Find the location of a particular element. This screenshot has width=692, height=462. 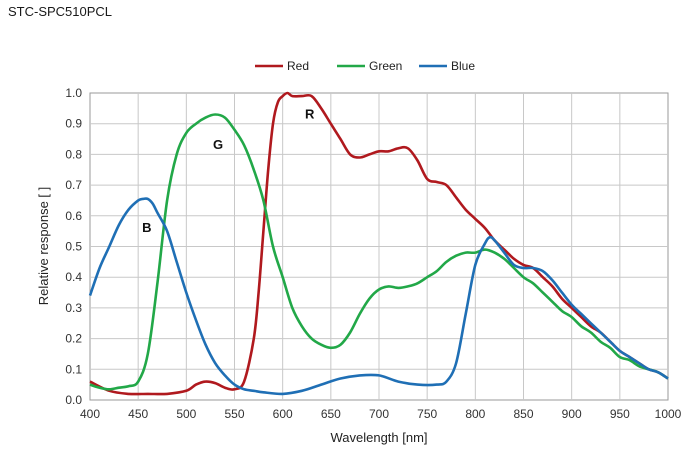

x-tick-label: 850 is located at coordinates (523, 414).